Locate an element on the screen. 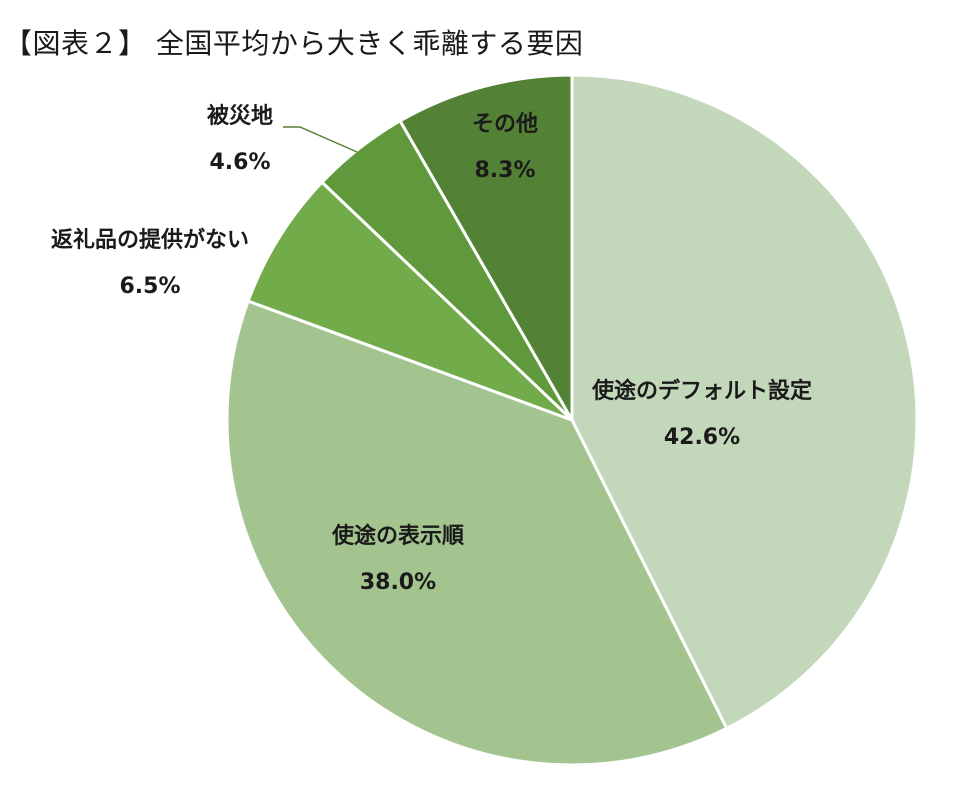  leader-line is located at coordinates (320, 139).